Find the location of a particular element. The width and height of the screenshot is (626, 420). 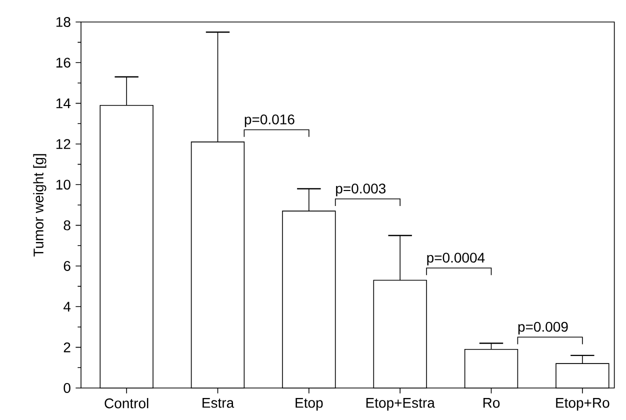

y-tick-label: 16 is located at coordinates (63, 63).